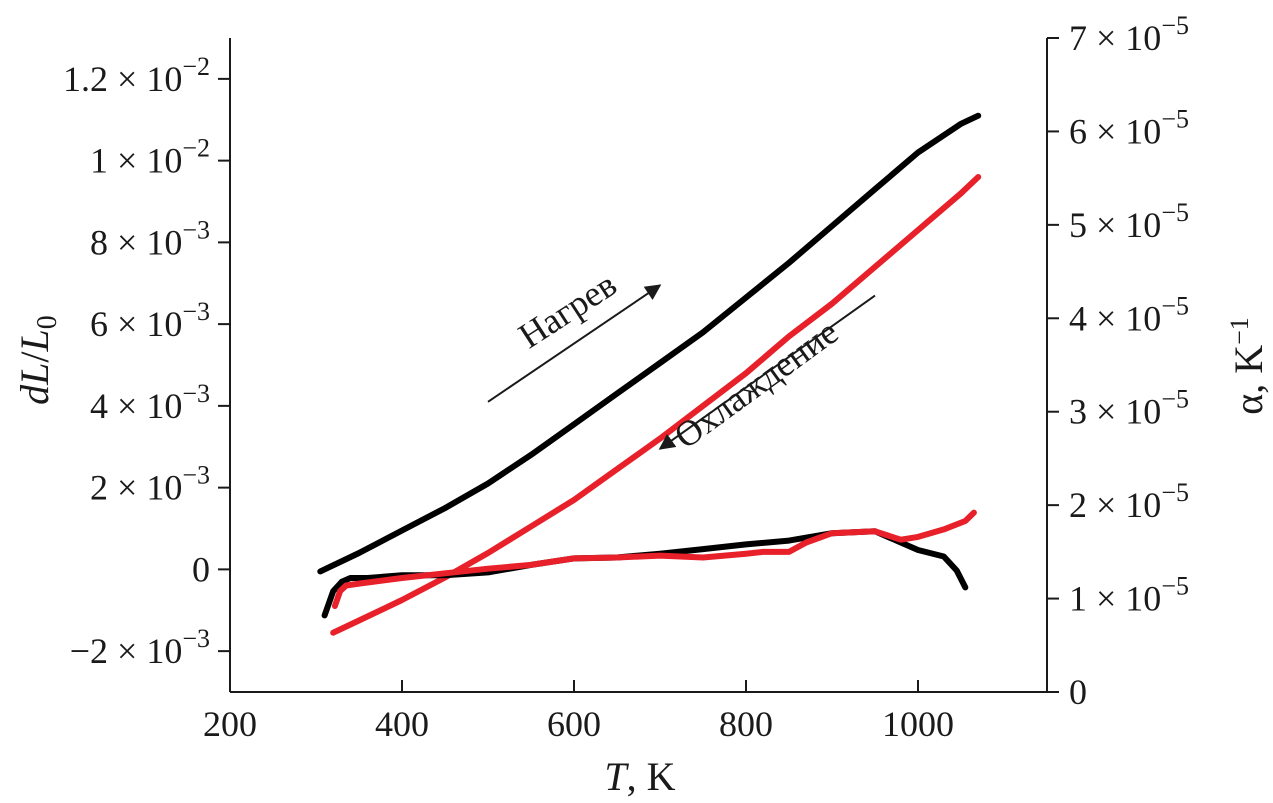 The height and width of the screenshot is (803, 1273). Describe the element at coordinates (1129, 595) in the screenshot. I see `y-right-tick-label: 1 × 10⁻⁵` at that location.